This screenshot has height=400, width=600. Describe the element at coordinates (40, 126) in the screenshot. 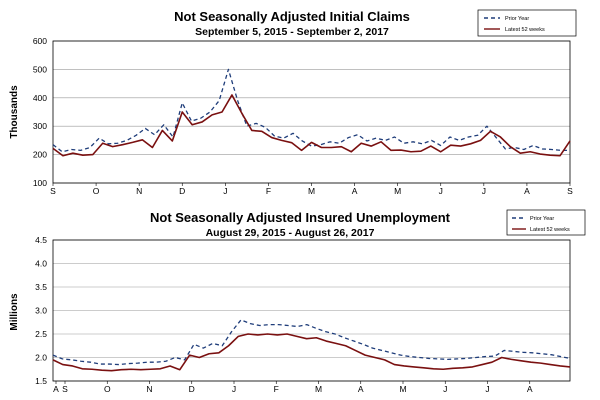

I see `chart1-ytick-label: 300` at that location.